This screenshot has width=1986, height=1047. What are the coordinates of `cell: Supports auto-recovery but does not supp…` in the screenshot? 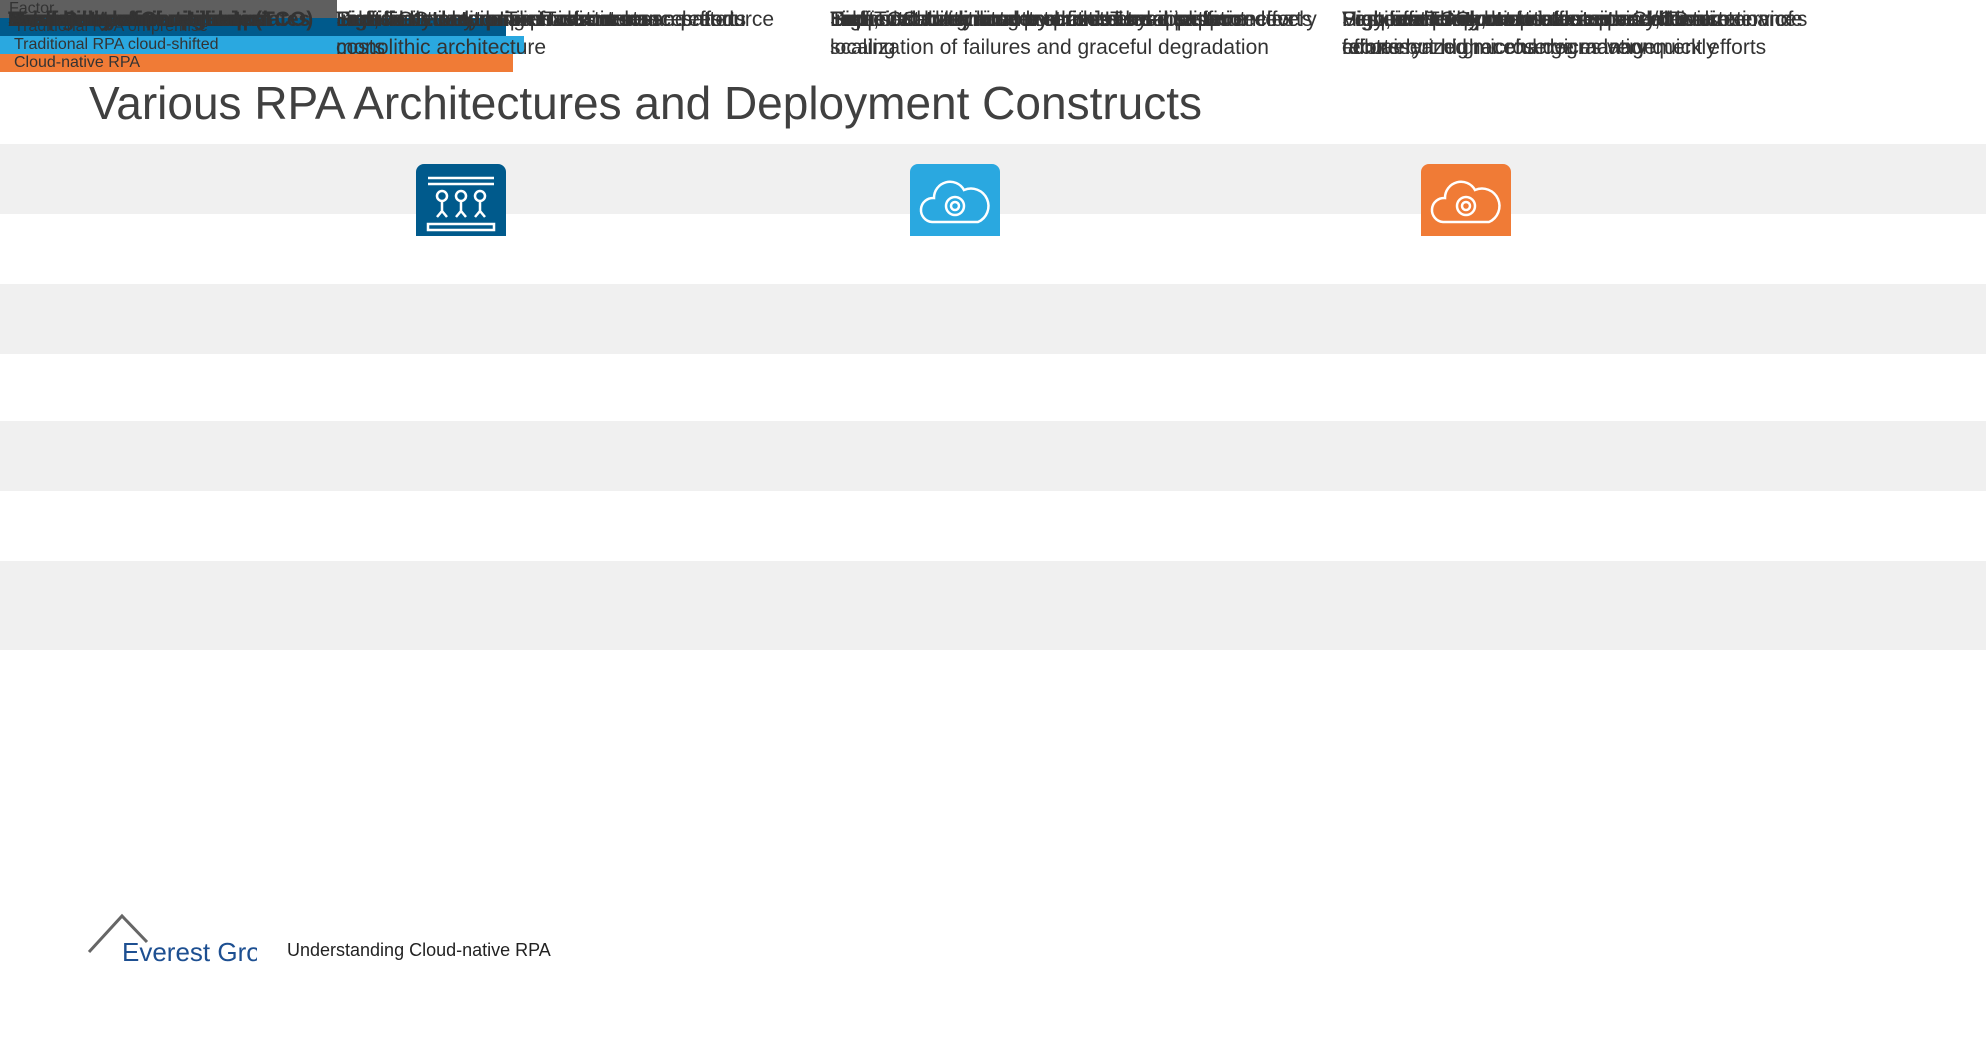 It's located at (1049, 33).